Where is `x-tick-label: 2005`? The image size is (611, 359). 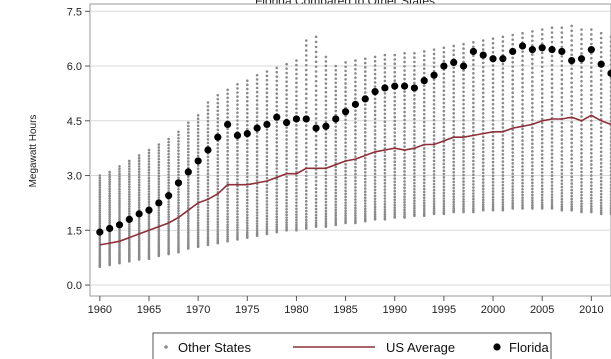
x-tick-label: 2005 is located at coordinates (542, 310).